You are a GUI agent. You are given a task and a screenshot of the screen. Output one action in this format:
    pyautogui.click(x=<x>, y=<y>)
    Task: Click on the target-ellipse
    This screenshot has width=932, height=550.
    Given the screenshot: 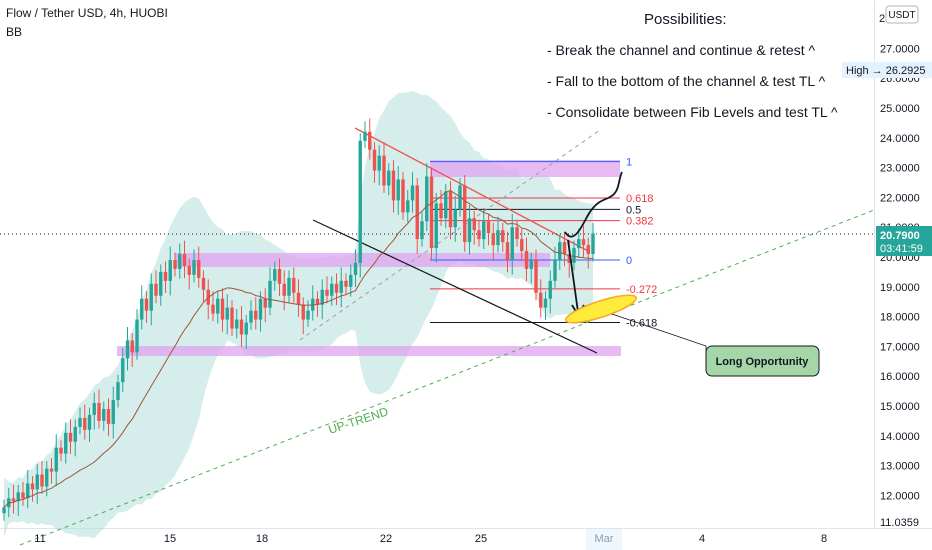 What is the action you would take?
    pyautogui.click(x=601, y=309)
    